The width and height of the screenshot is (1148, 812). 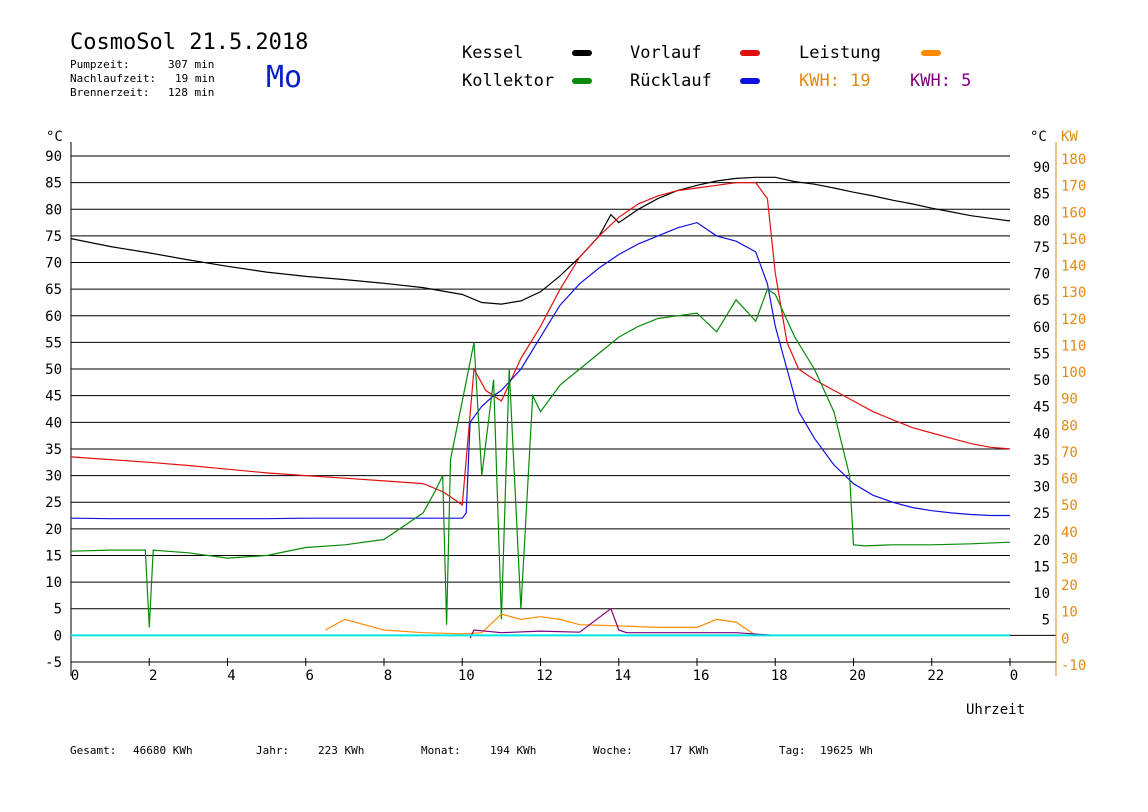 What do you see at coordinates (779, 676) in the screenshot?
I see `x-tick-label: 18` at bounding box center [779, 676].